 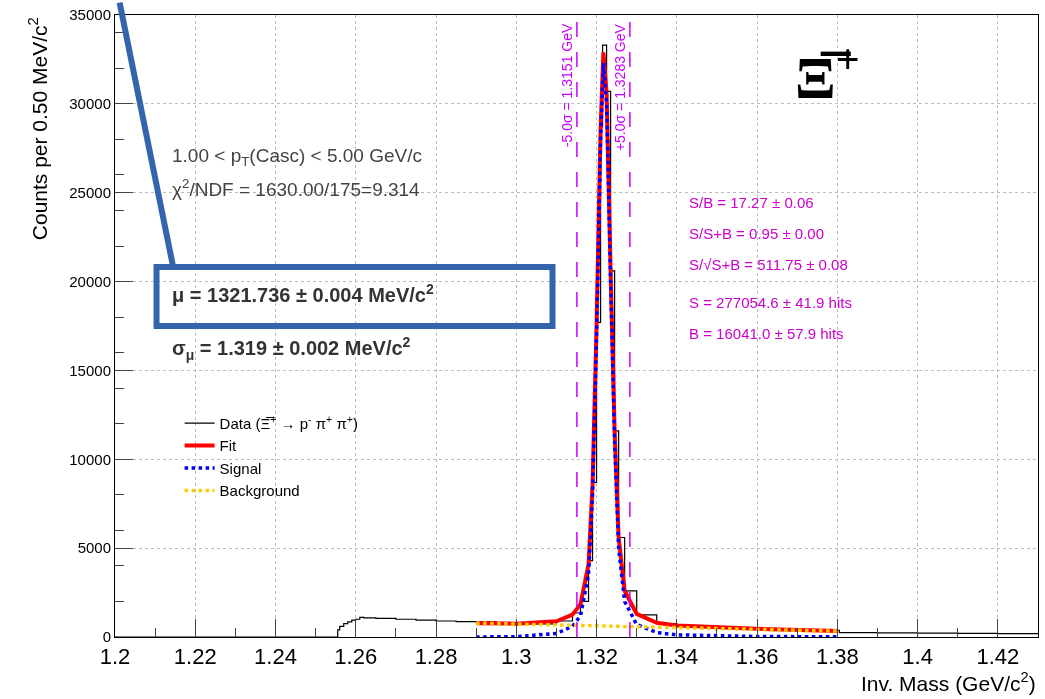 I want to click on legend-label: Fit, so click(x=228, y=446).